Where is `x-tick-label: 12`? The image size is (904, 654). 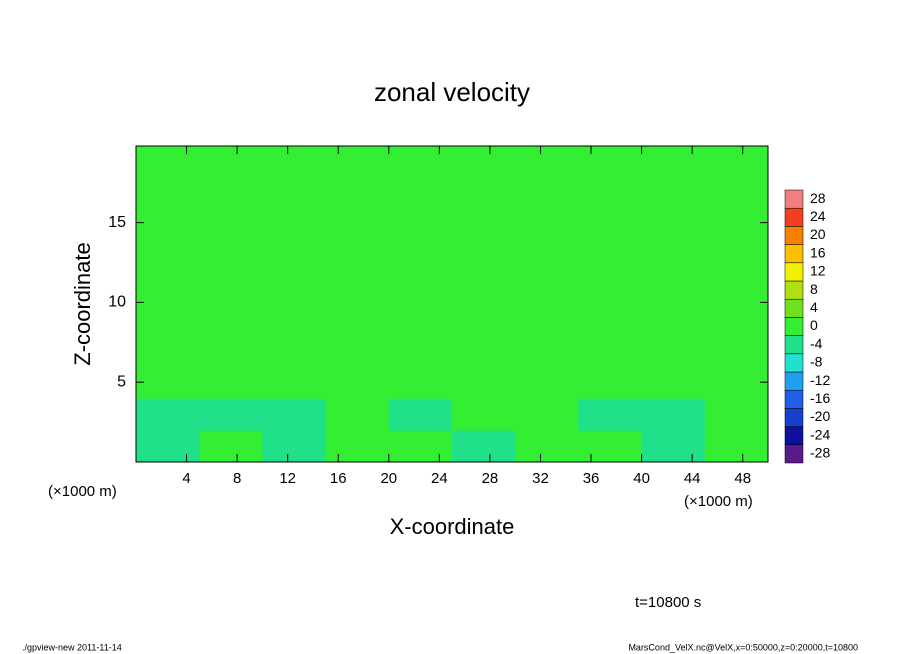
x-tick-label: 12 is located at coordinates (287, 478).